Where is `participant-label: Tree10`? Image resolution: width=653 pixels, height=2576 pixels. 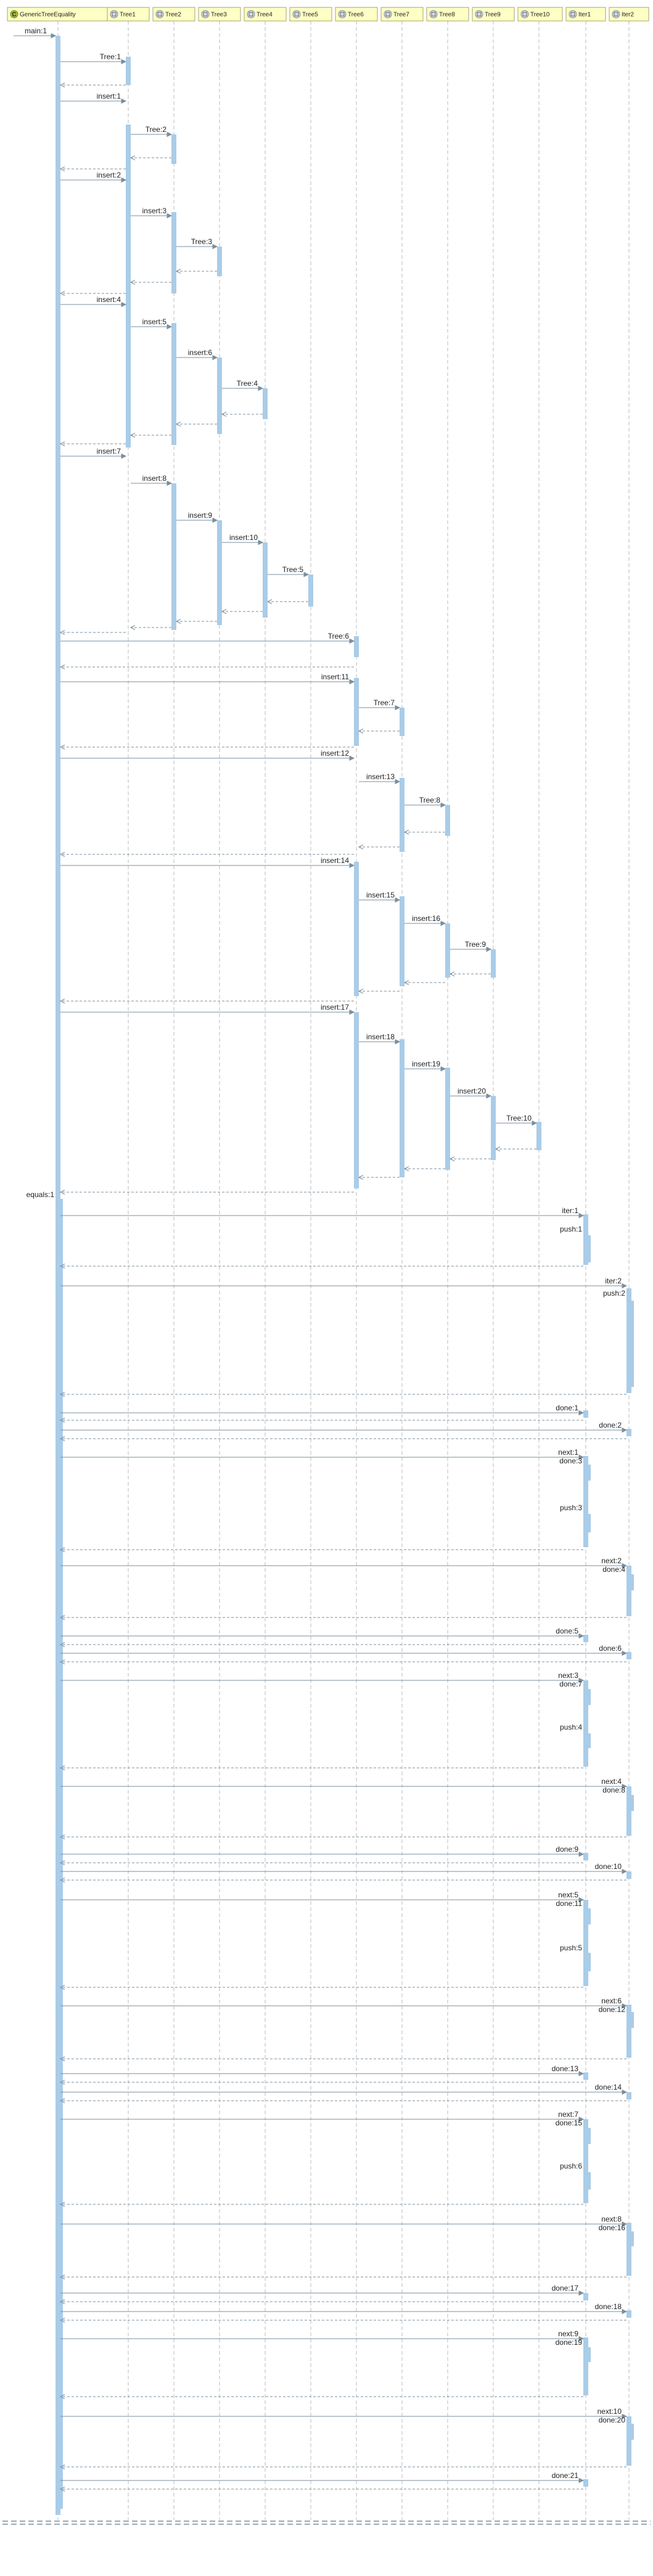 participant-label: Tree10 is located at coordinates (540, 15).